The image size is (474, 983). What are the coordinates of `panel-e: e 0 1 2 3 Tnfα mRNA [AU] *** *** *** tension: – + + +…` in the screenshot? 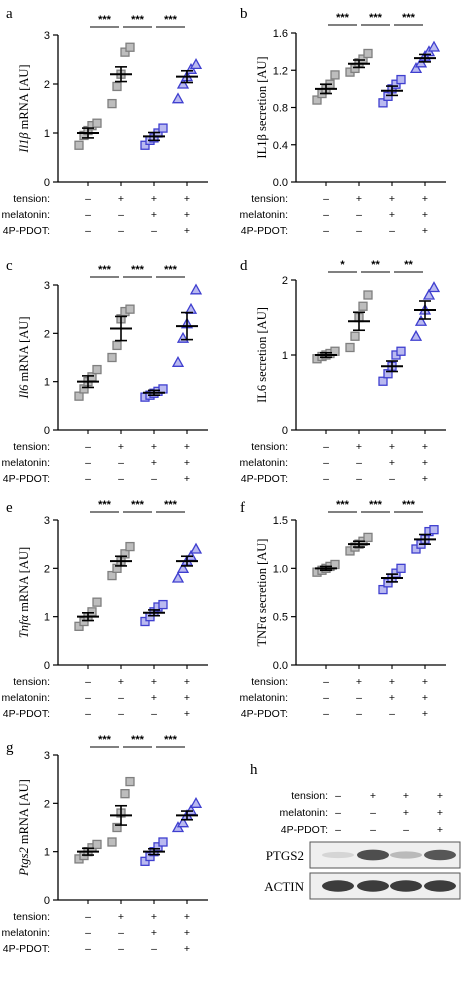 It's located at (105, 609).